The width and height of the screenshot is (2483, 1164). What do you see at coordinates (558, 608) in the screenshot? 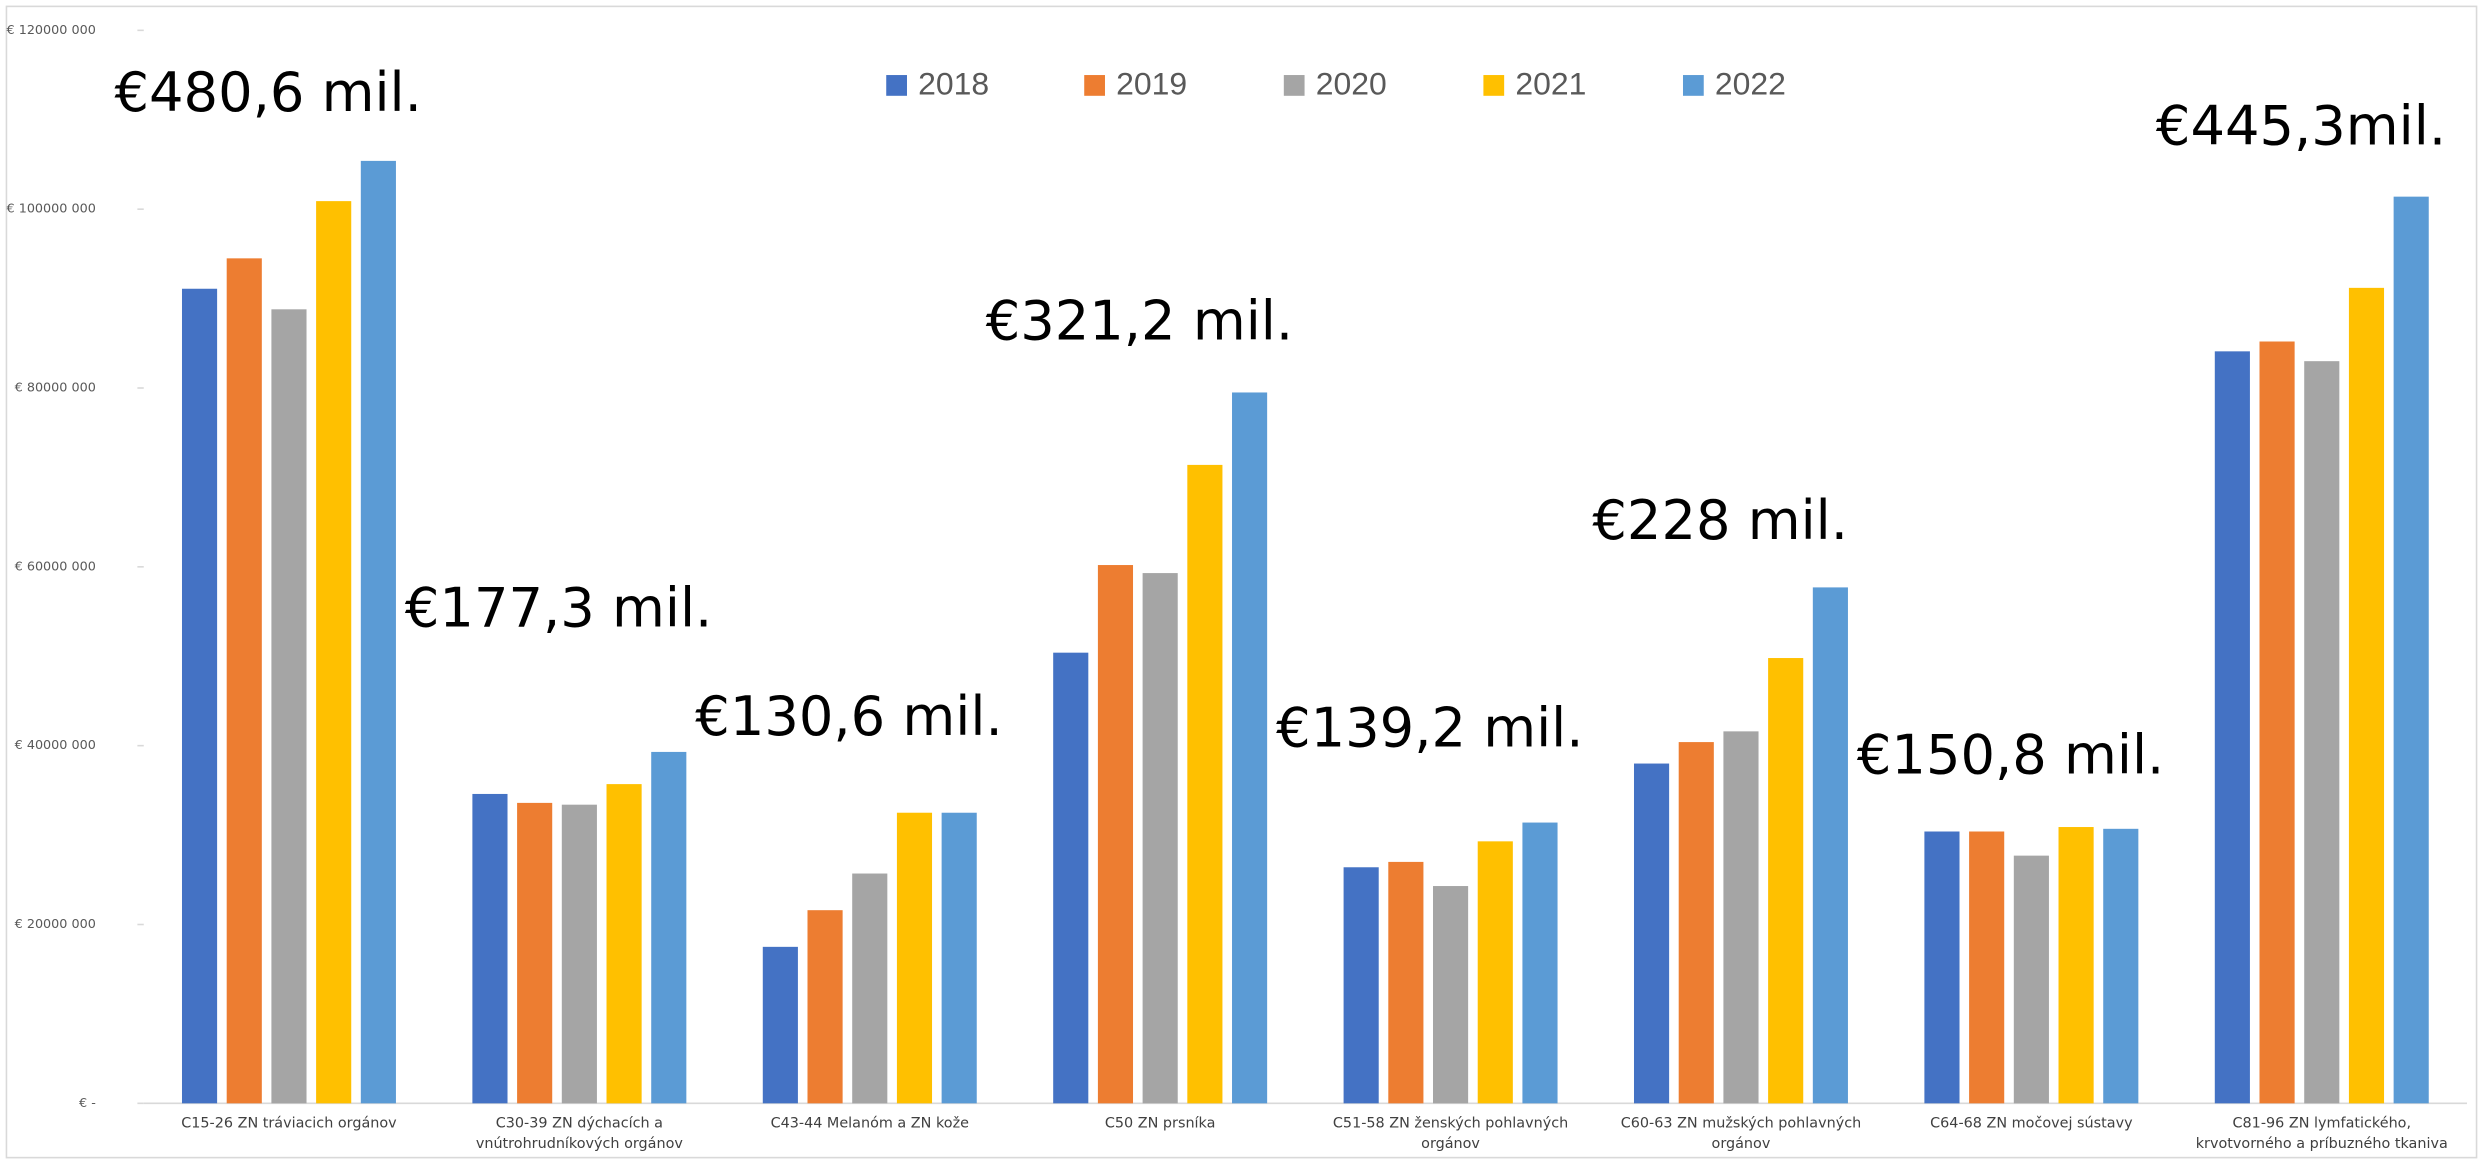
I see `annotation: €177,3 mil.` at bounding box center [558, 608].